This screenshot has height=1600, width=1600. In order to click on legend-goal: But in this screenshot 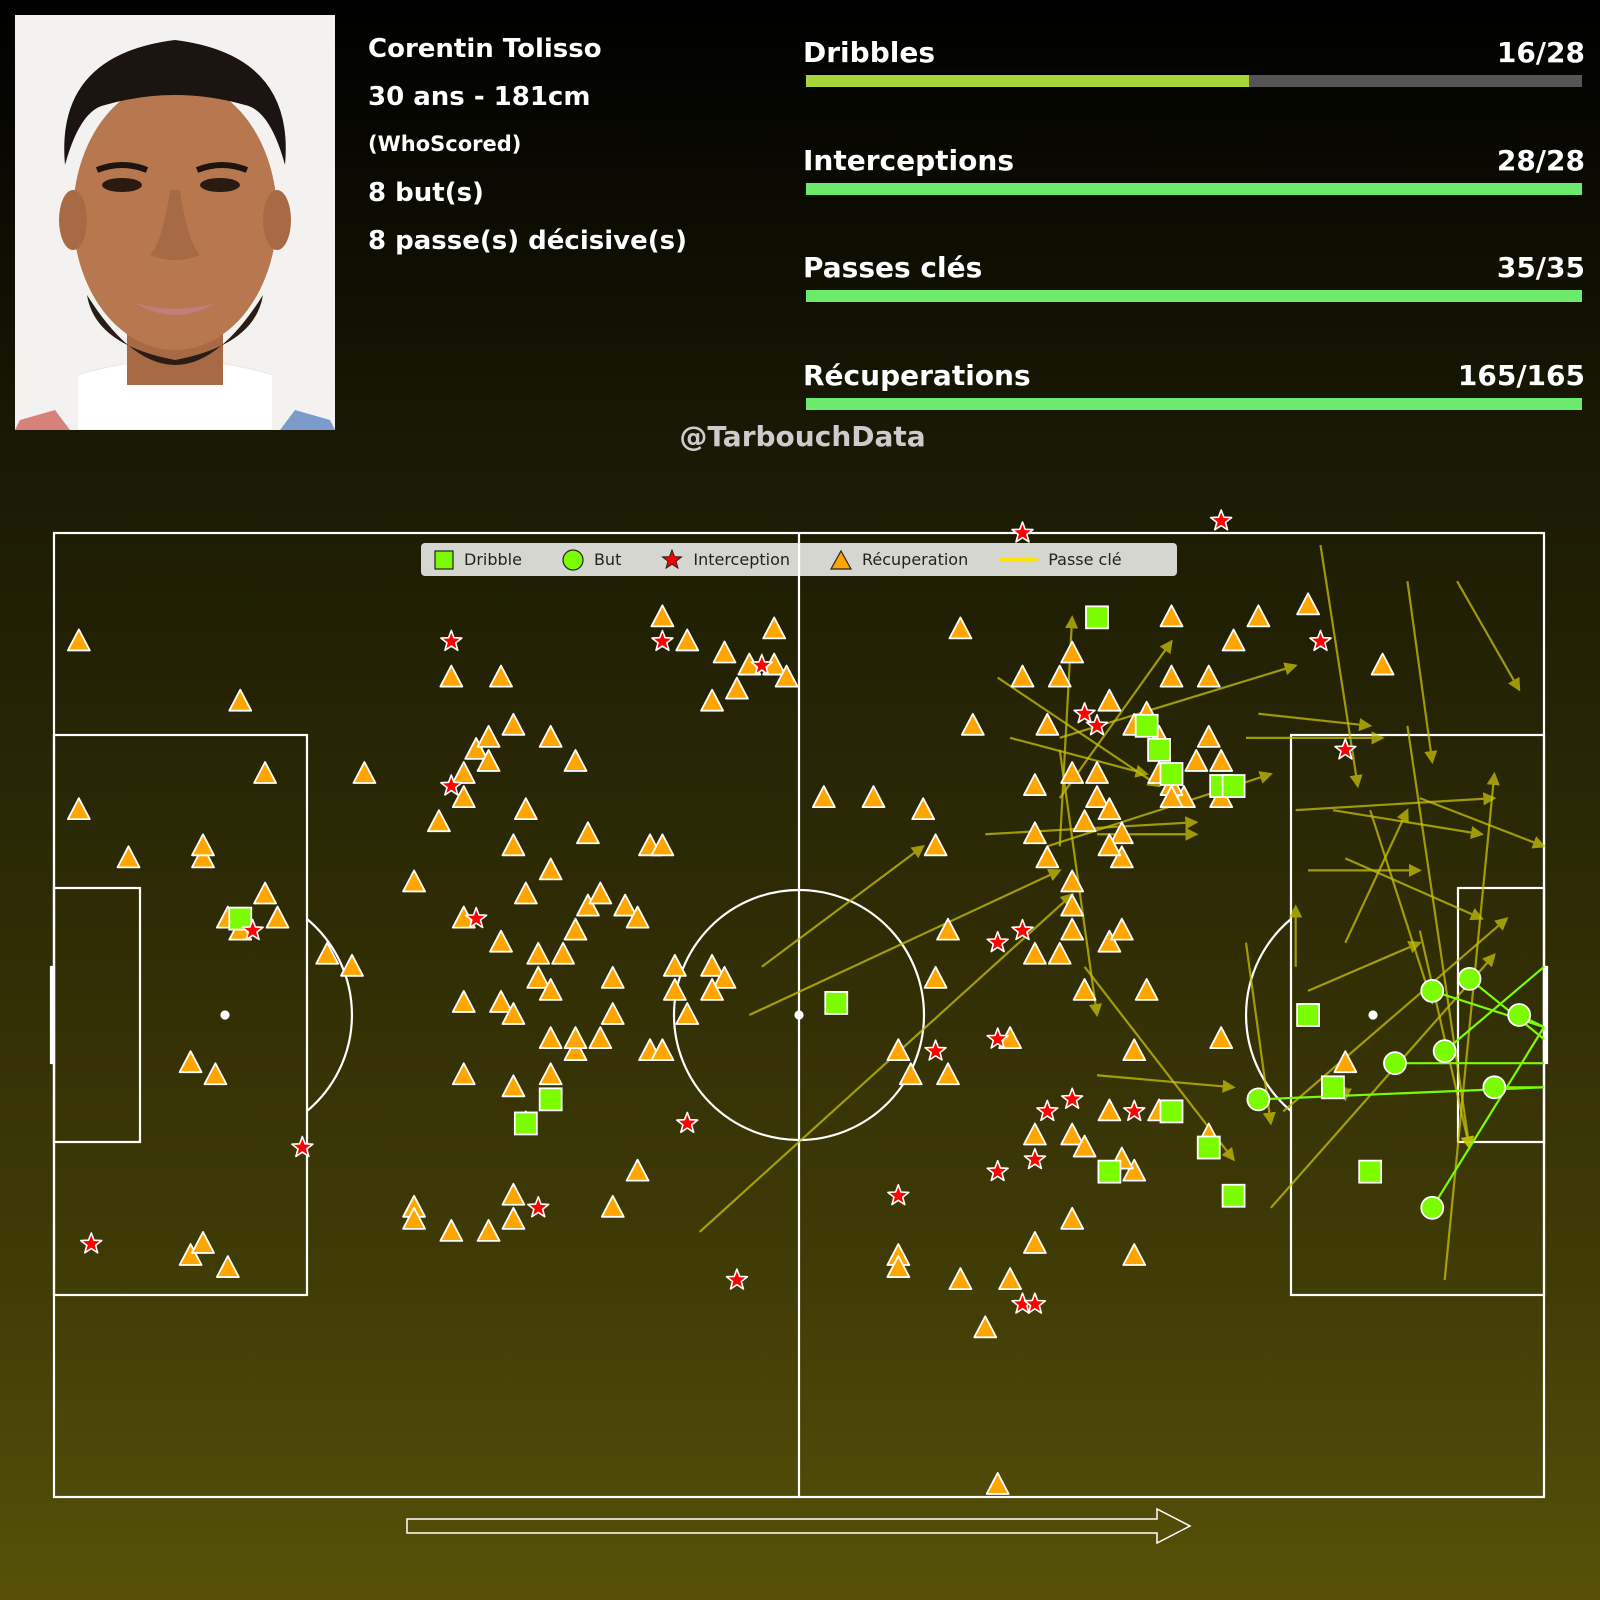, I will do `click(591, 559)`.